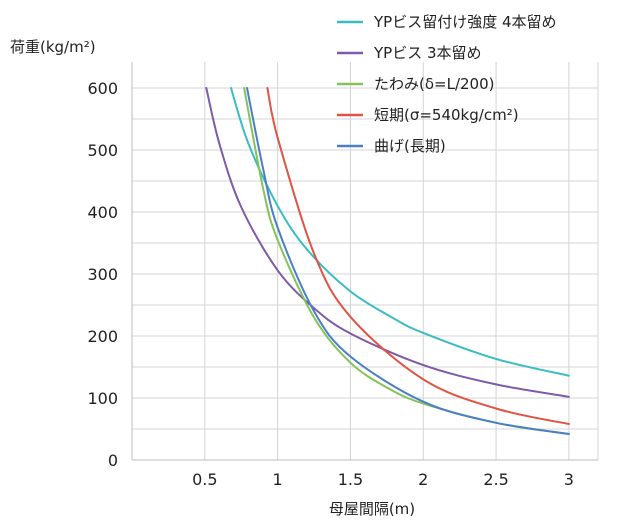  I want to click on legend-item: 曲げ(長期), so click(391, 146).